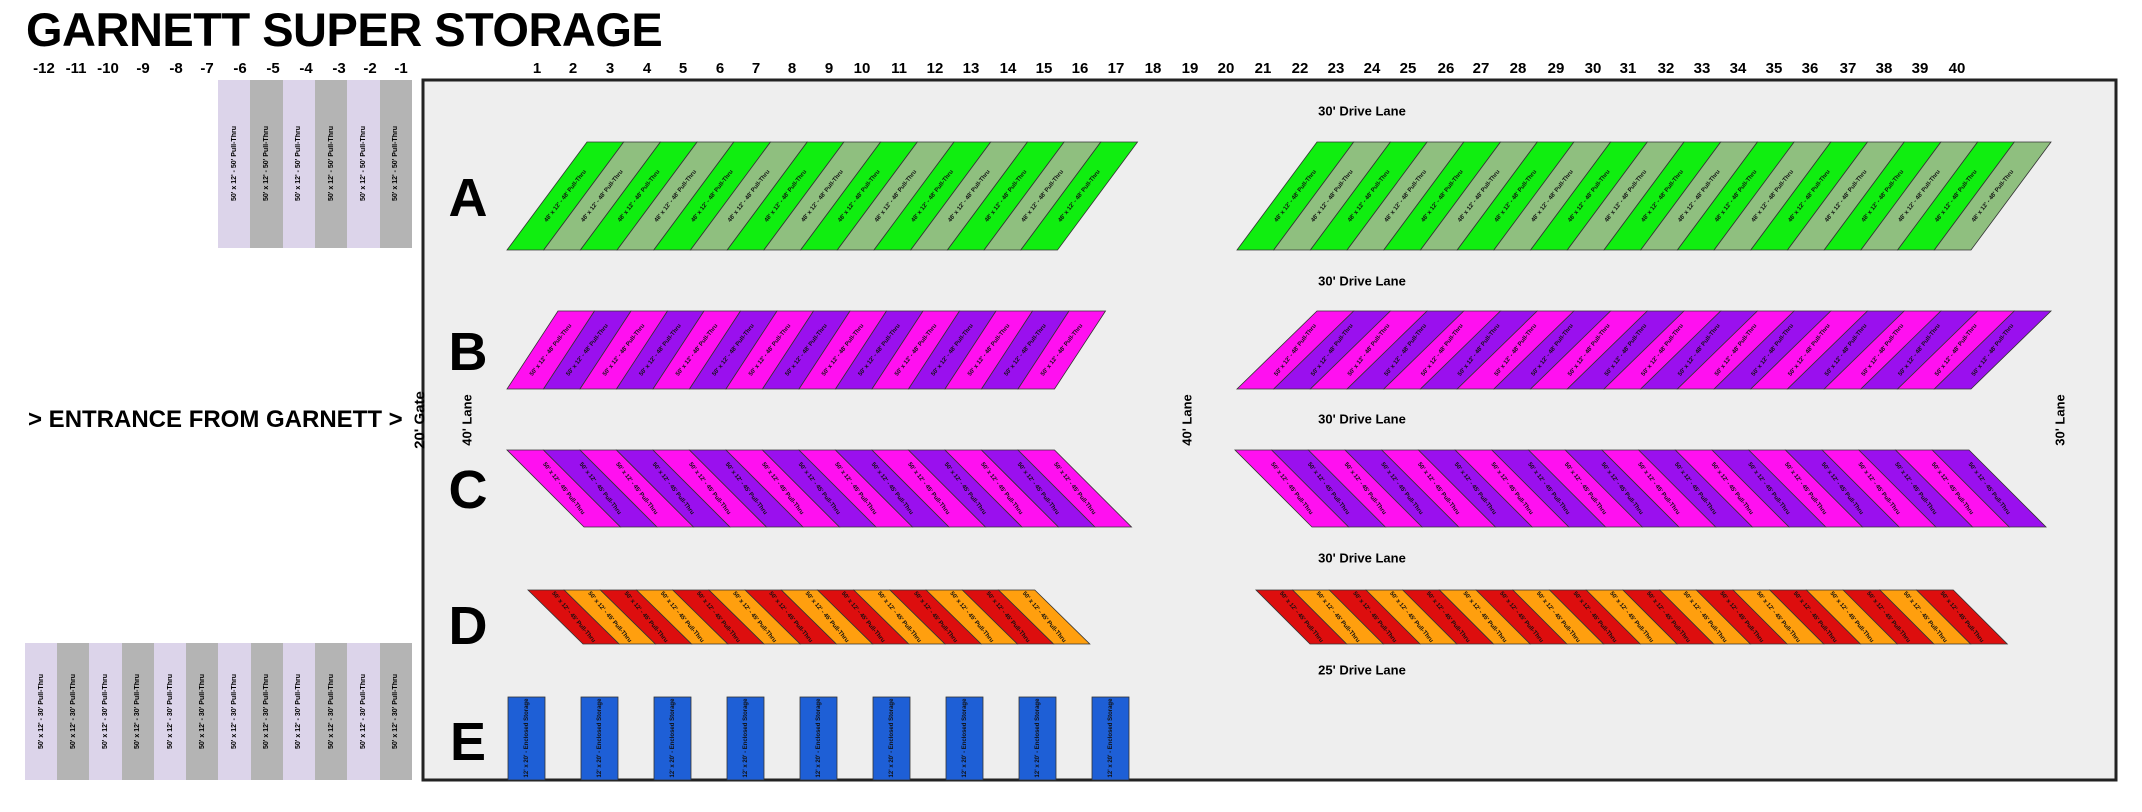  I want to click on column-number: 34, so click(1738, 68).